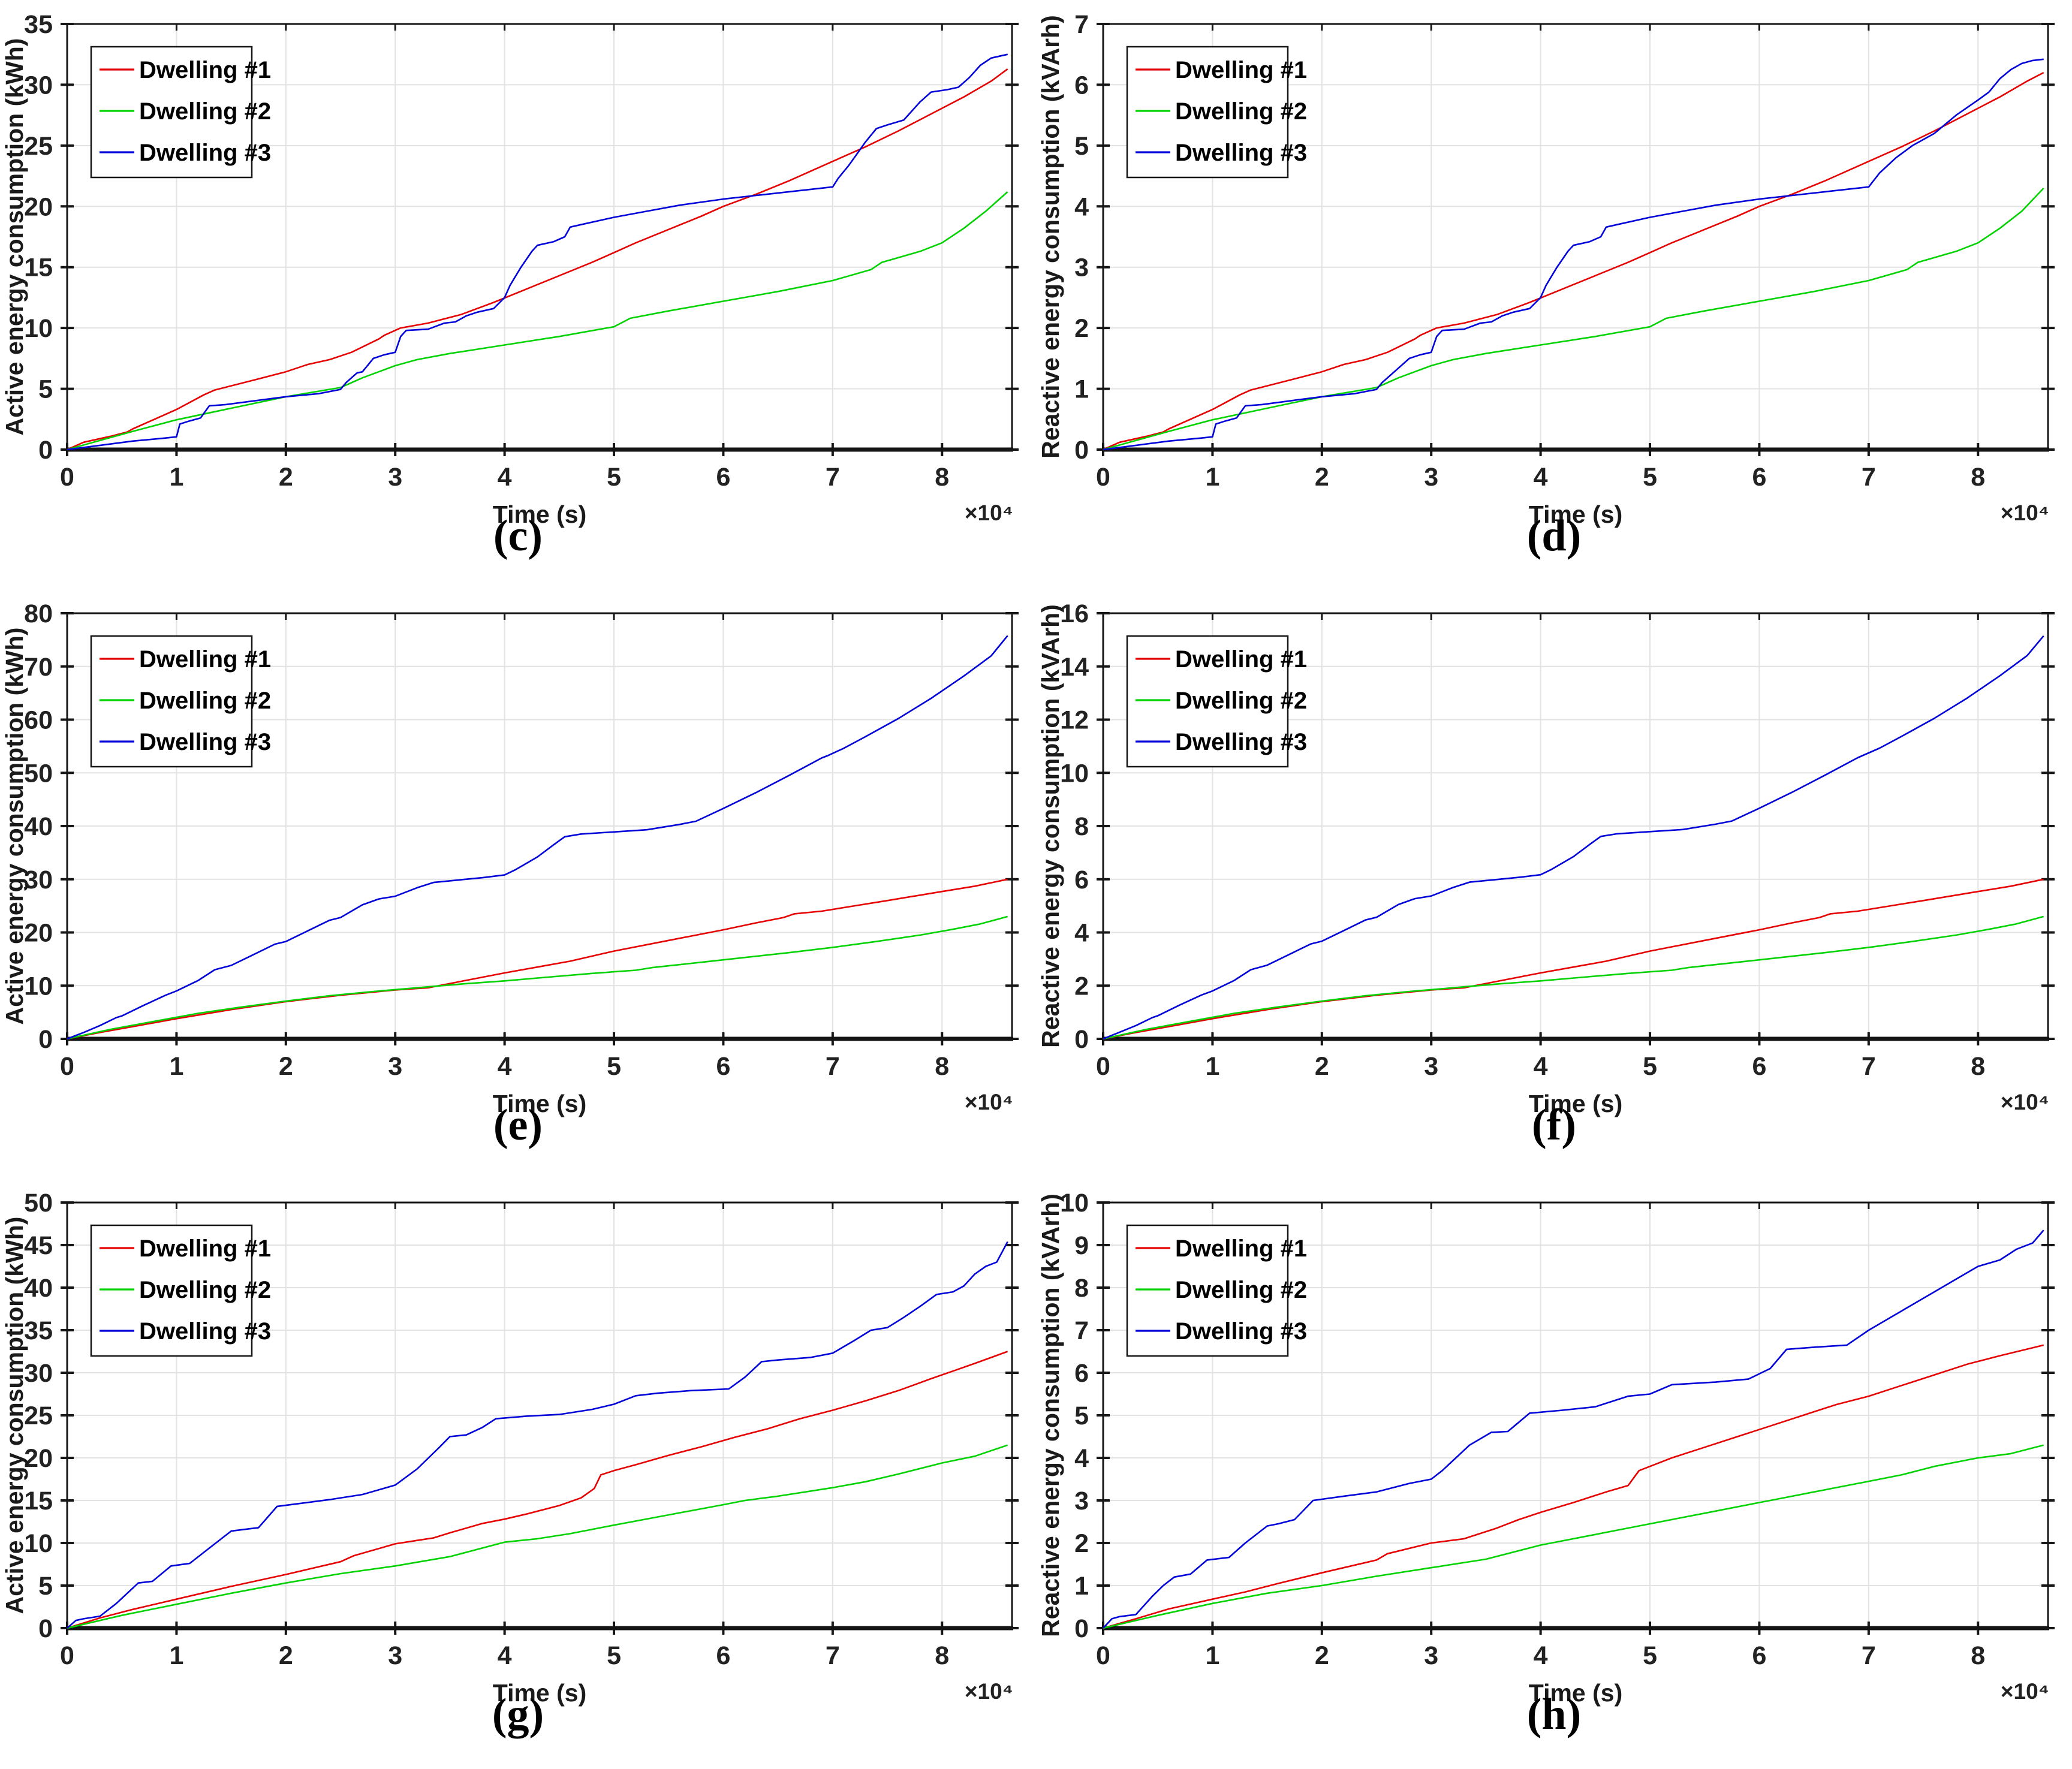 The height and width of the screenshot is (1769, 2072). What do you see at coordinates (1650, 477) in the screenshot?
I see `x-tick-label: 5` at bounding box center [1650, 477].